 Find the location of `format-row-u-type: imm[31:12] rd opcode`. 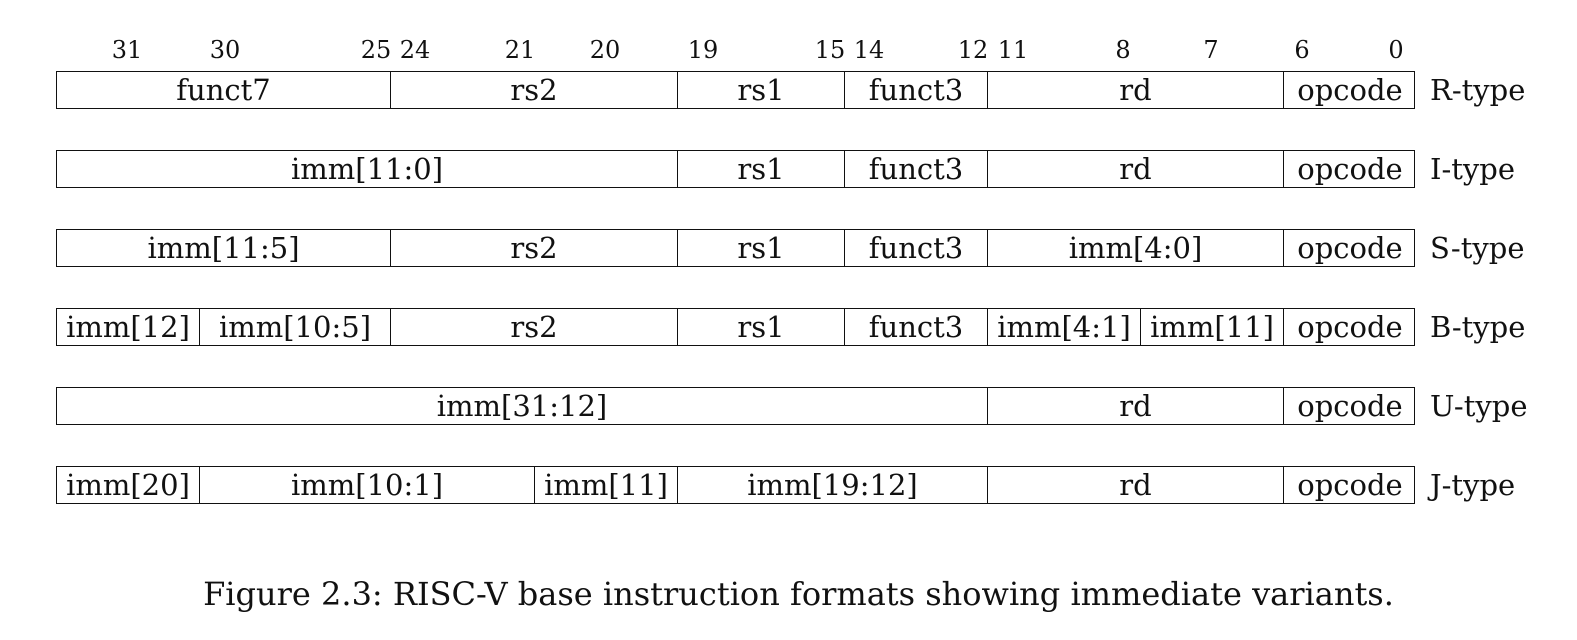

format-row-u-type: imm[31:12] rd opcode is located at coordinates (735, 406).